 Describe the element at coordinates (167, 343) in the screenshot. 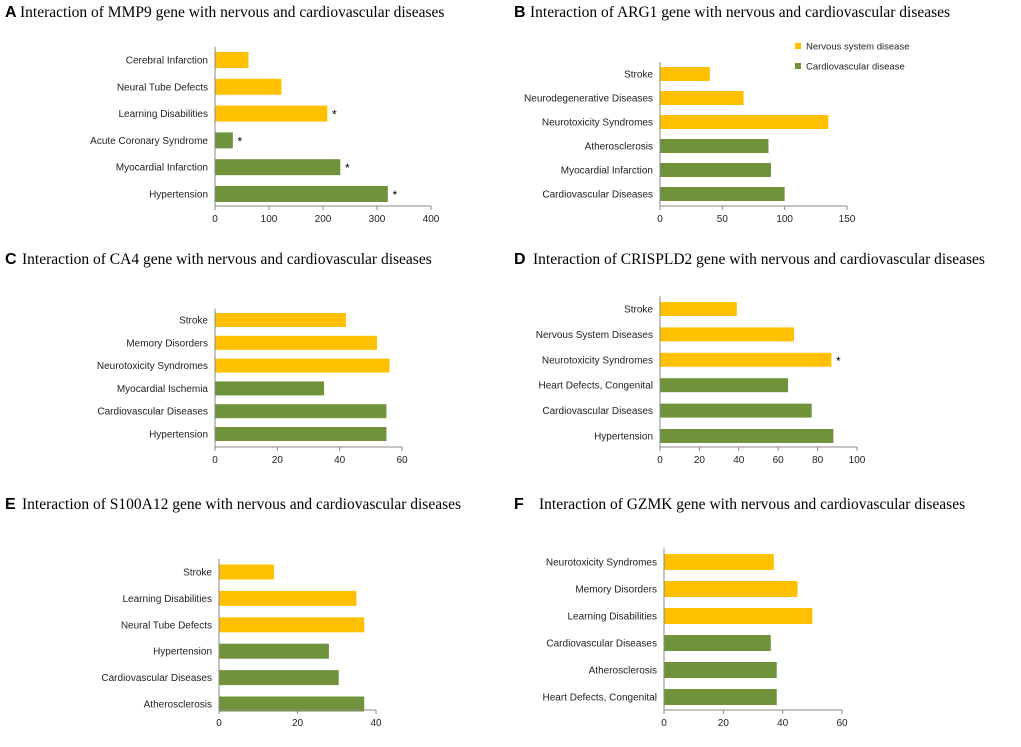

I see `category-label: Memory Disorders` at that location.